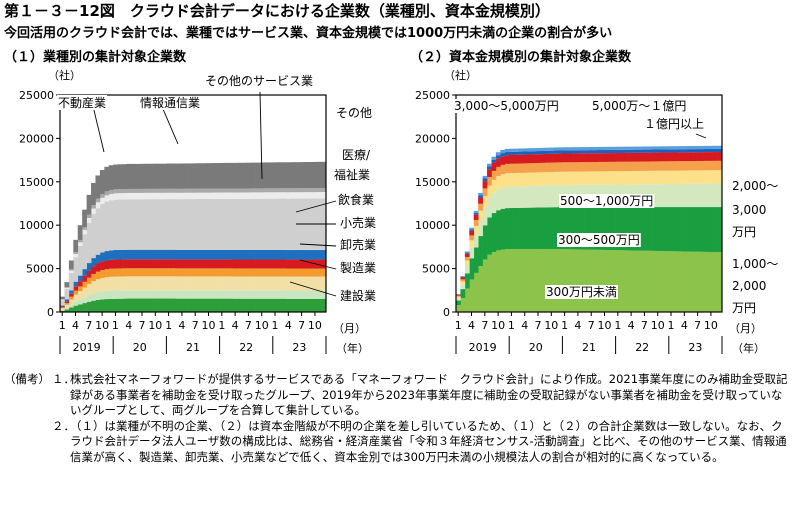  Describe the element at coordinates (354, 113) in the screenshot. I see `series-label: その他` at that location.